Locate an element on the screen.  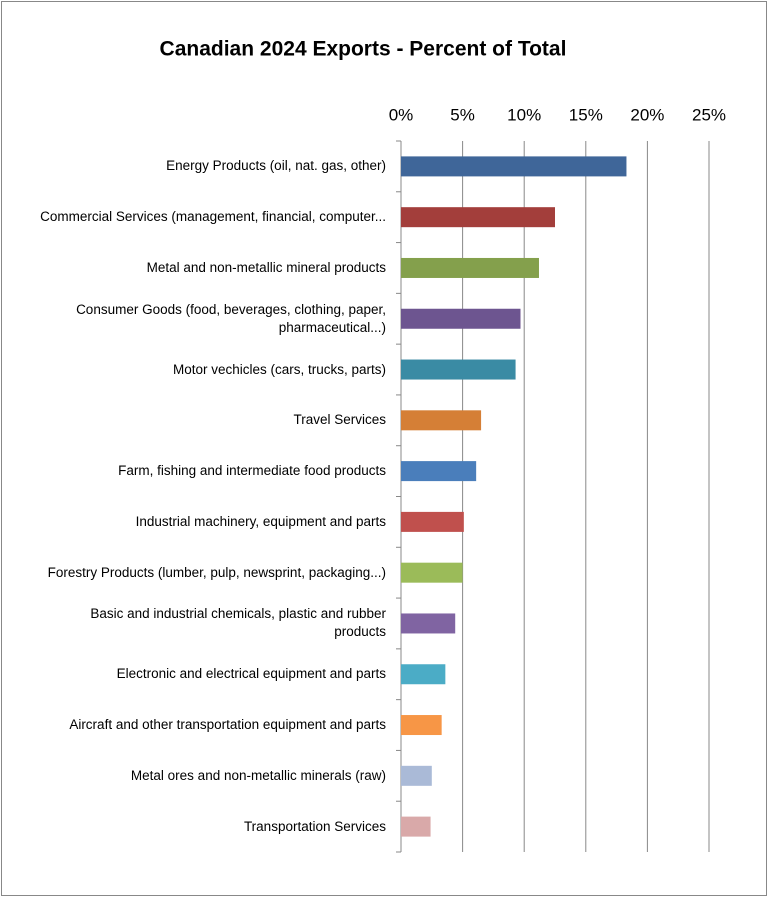
x-tick-label: 0% is located at coordinates (401, 114).